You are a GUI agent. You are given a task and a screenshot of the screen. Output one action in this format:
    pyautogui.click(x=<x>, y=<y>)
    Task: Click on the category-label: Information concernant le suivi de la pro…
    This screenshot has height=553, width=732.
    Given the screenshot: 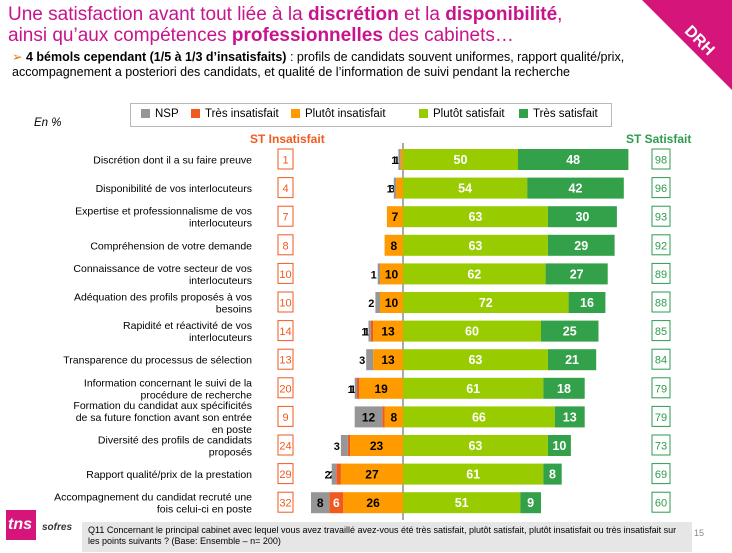 What is the action you would take?
    pyautogui.click(x=168, y=389)
    